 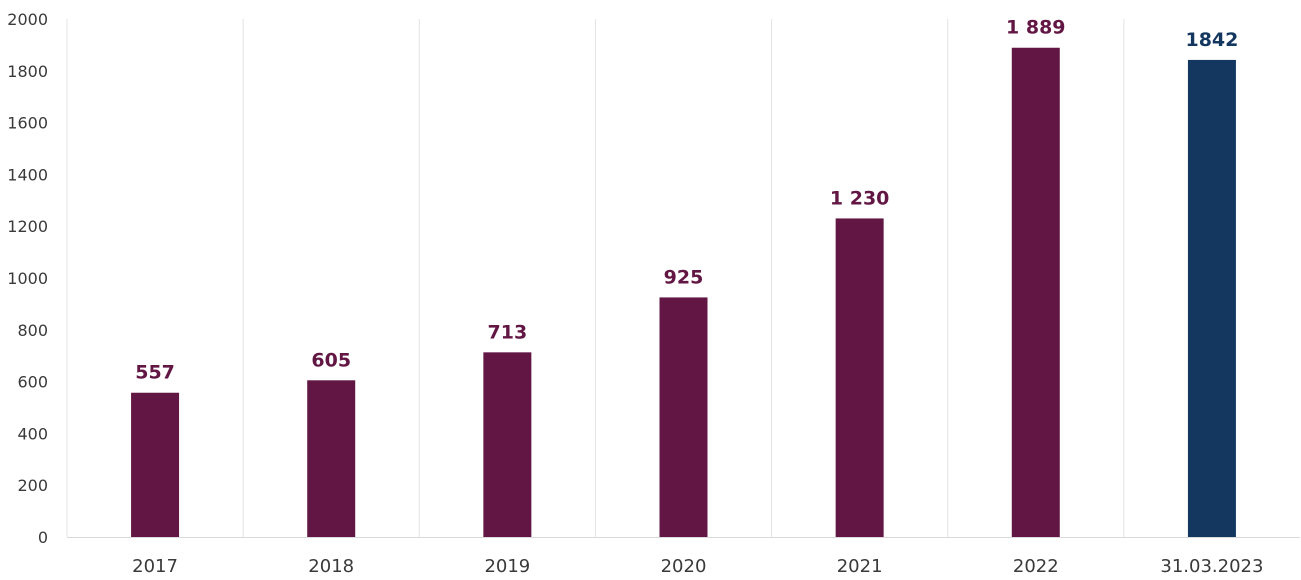 I want to click on y-axis: 0 200 400 600 800 1000 1200 1400 1600 1800 2000, so click(x=27, y=278).